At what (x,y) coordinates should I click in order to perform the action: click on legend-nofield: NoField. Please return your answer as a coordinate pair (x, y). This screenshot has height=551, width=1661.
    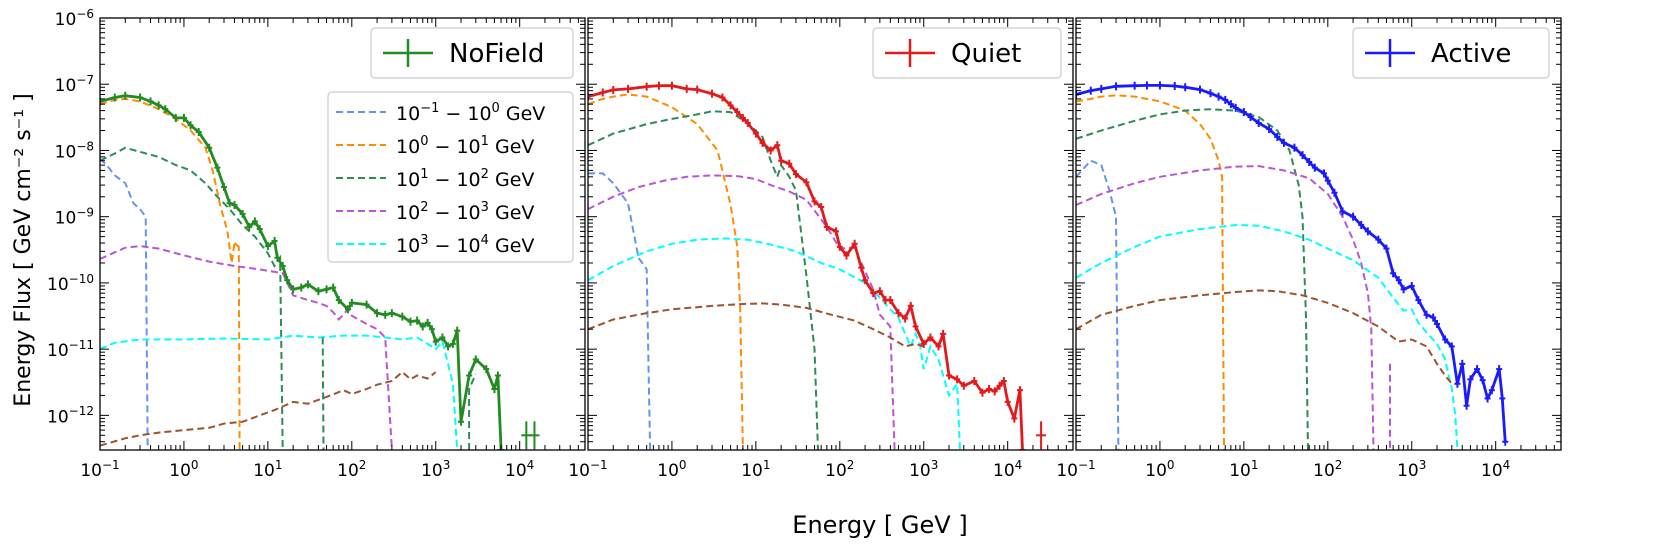
    Looking at the image, I should click on (472, 53).